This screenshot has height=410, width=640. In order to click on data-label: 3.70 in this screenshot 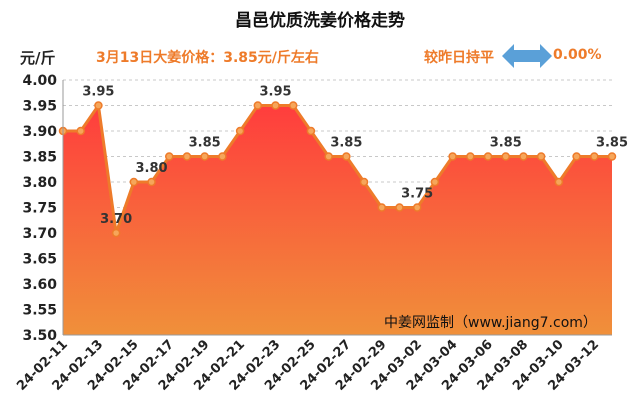, I will do `click(116, 219)`.